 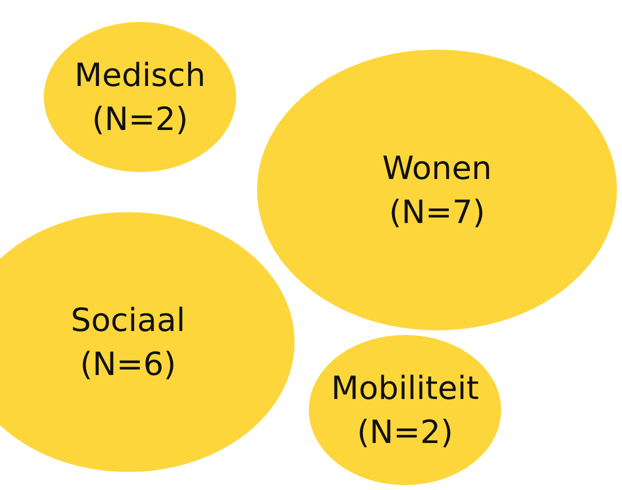 I want to click on category-label: Sociaal, so click(x=128, y=320).